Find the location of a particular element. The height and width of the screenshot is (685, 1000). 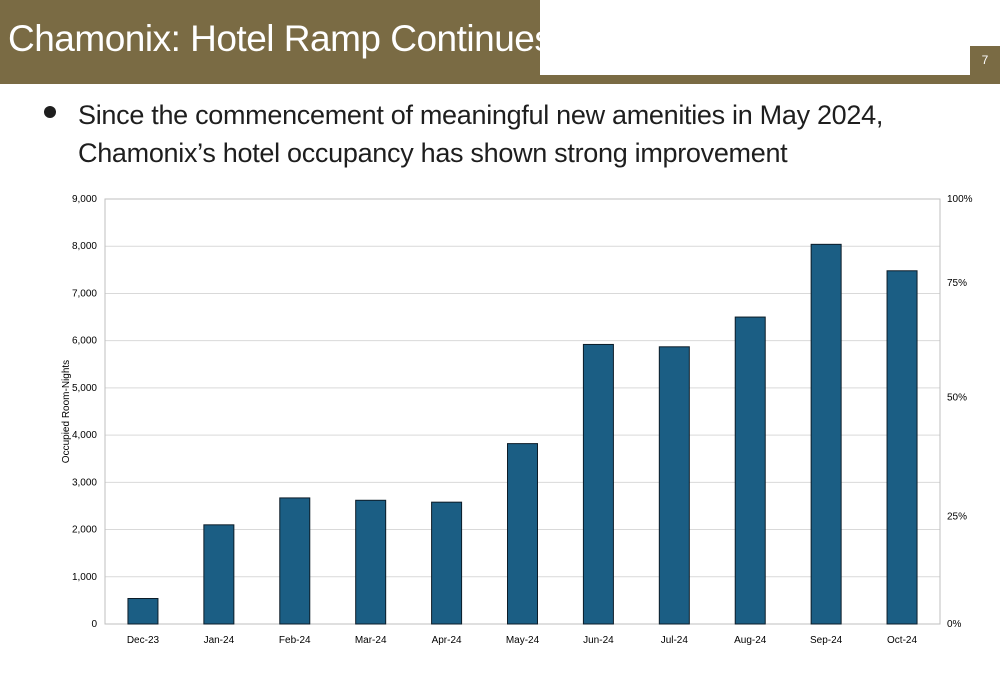

x-tick-label: Dec-23 is located at coordinates (143, 640).